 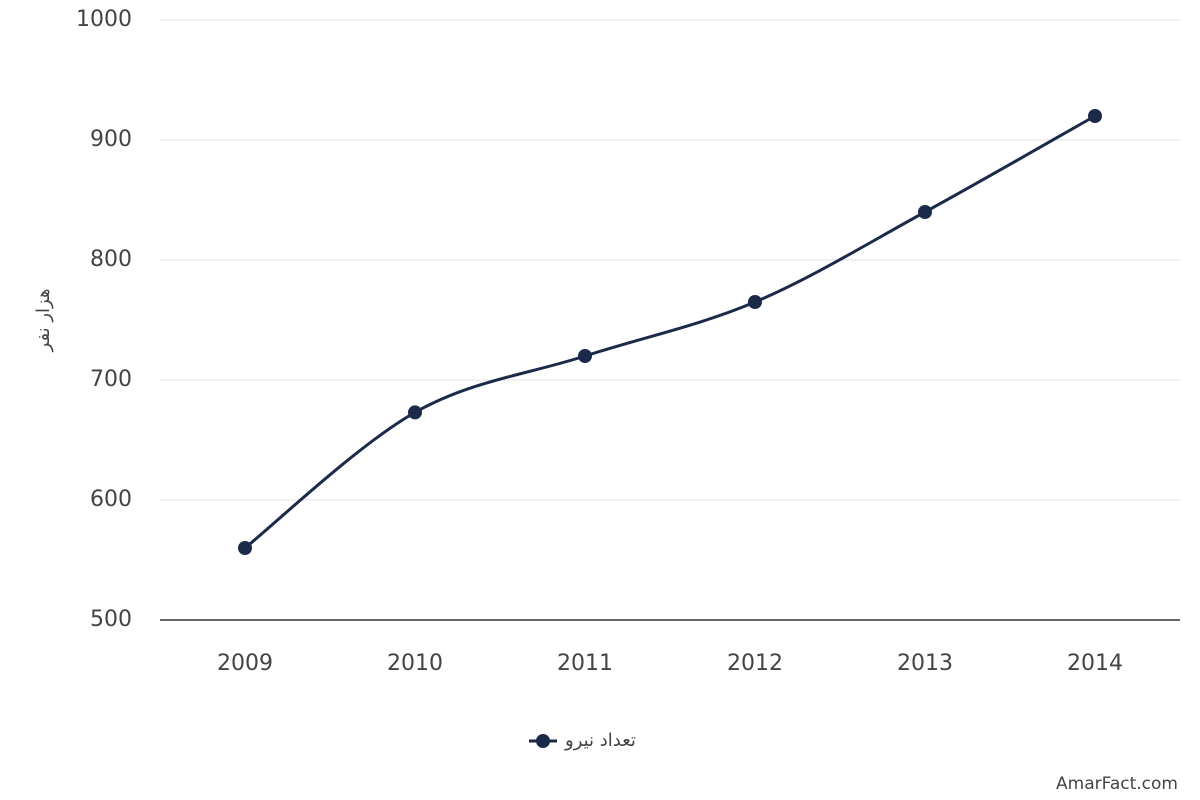 I want to click on y-tick-label: 500, so click(x=111, y=619).